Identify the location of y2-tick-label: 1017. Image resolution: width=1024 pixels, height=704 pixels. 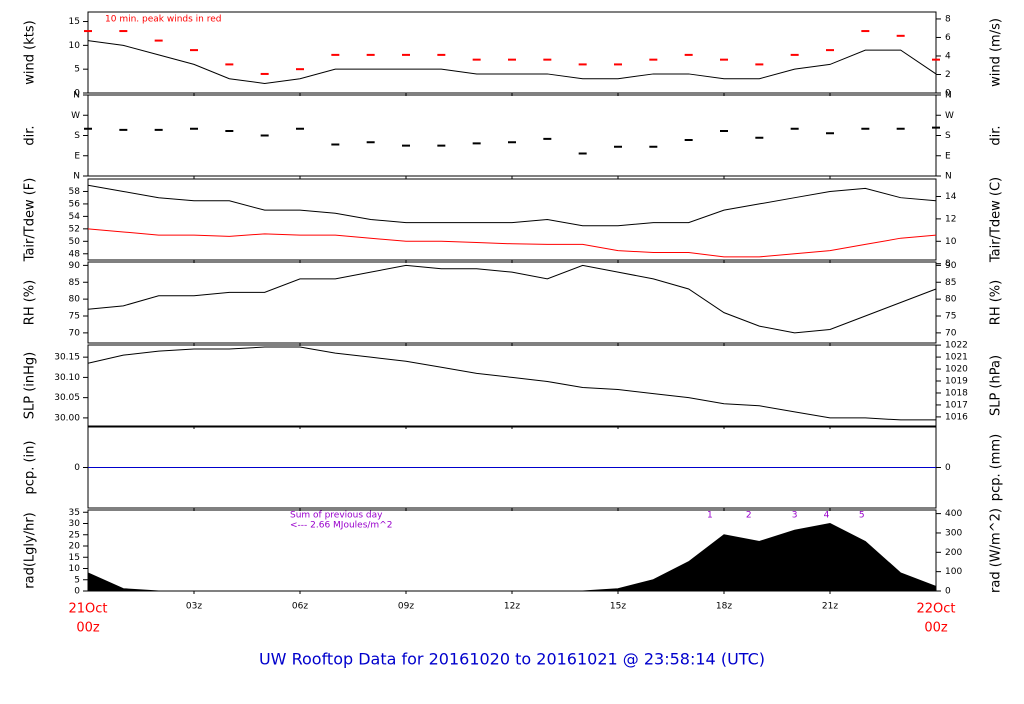
(956, 405).